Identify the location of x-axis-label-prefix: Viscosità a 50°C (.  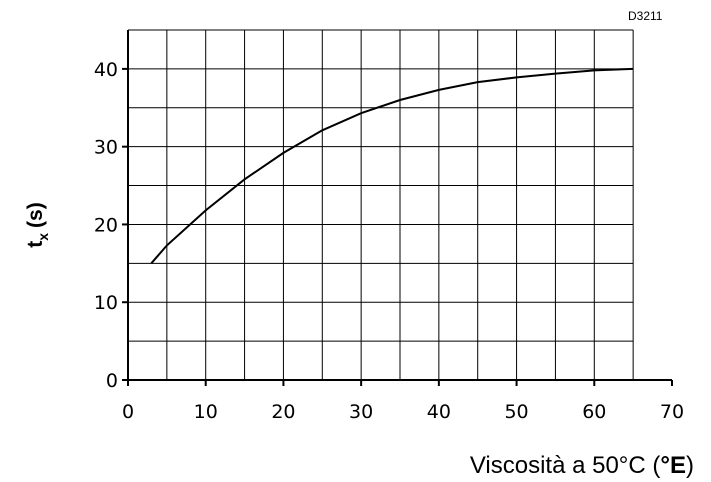
(565, 465).